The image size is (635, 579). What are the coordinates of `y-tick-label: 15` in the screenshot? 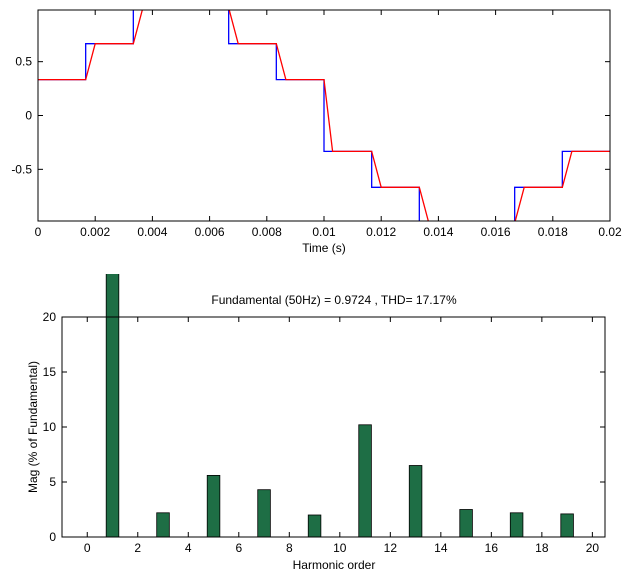 It's located at (50, 372).